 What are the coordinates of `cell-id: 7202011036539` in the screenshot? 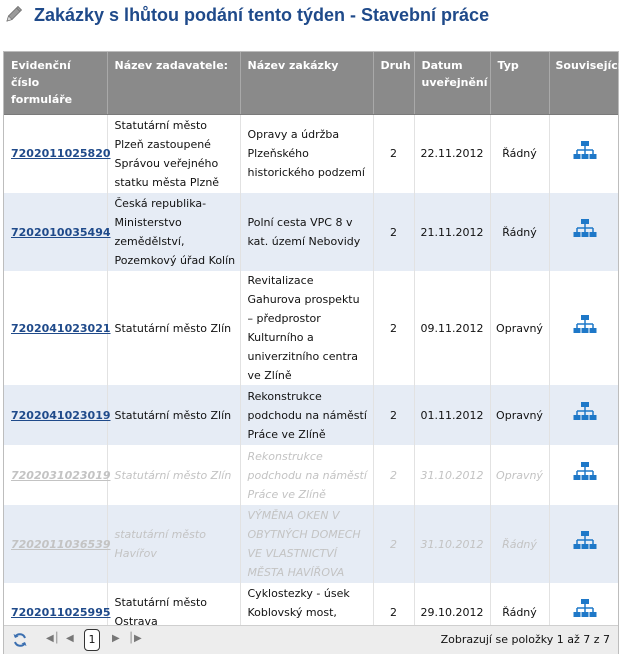 It's located at (57, 544).